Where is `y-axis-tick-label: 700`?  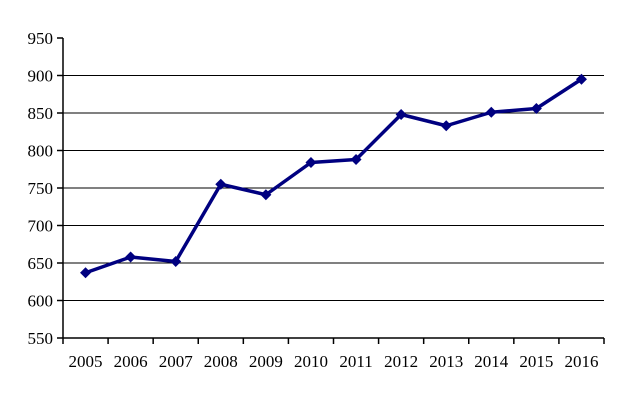 y-axis-tick-label: 700 is located at coordinates (41, 226).